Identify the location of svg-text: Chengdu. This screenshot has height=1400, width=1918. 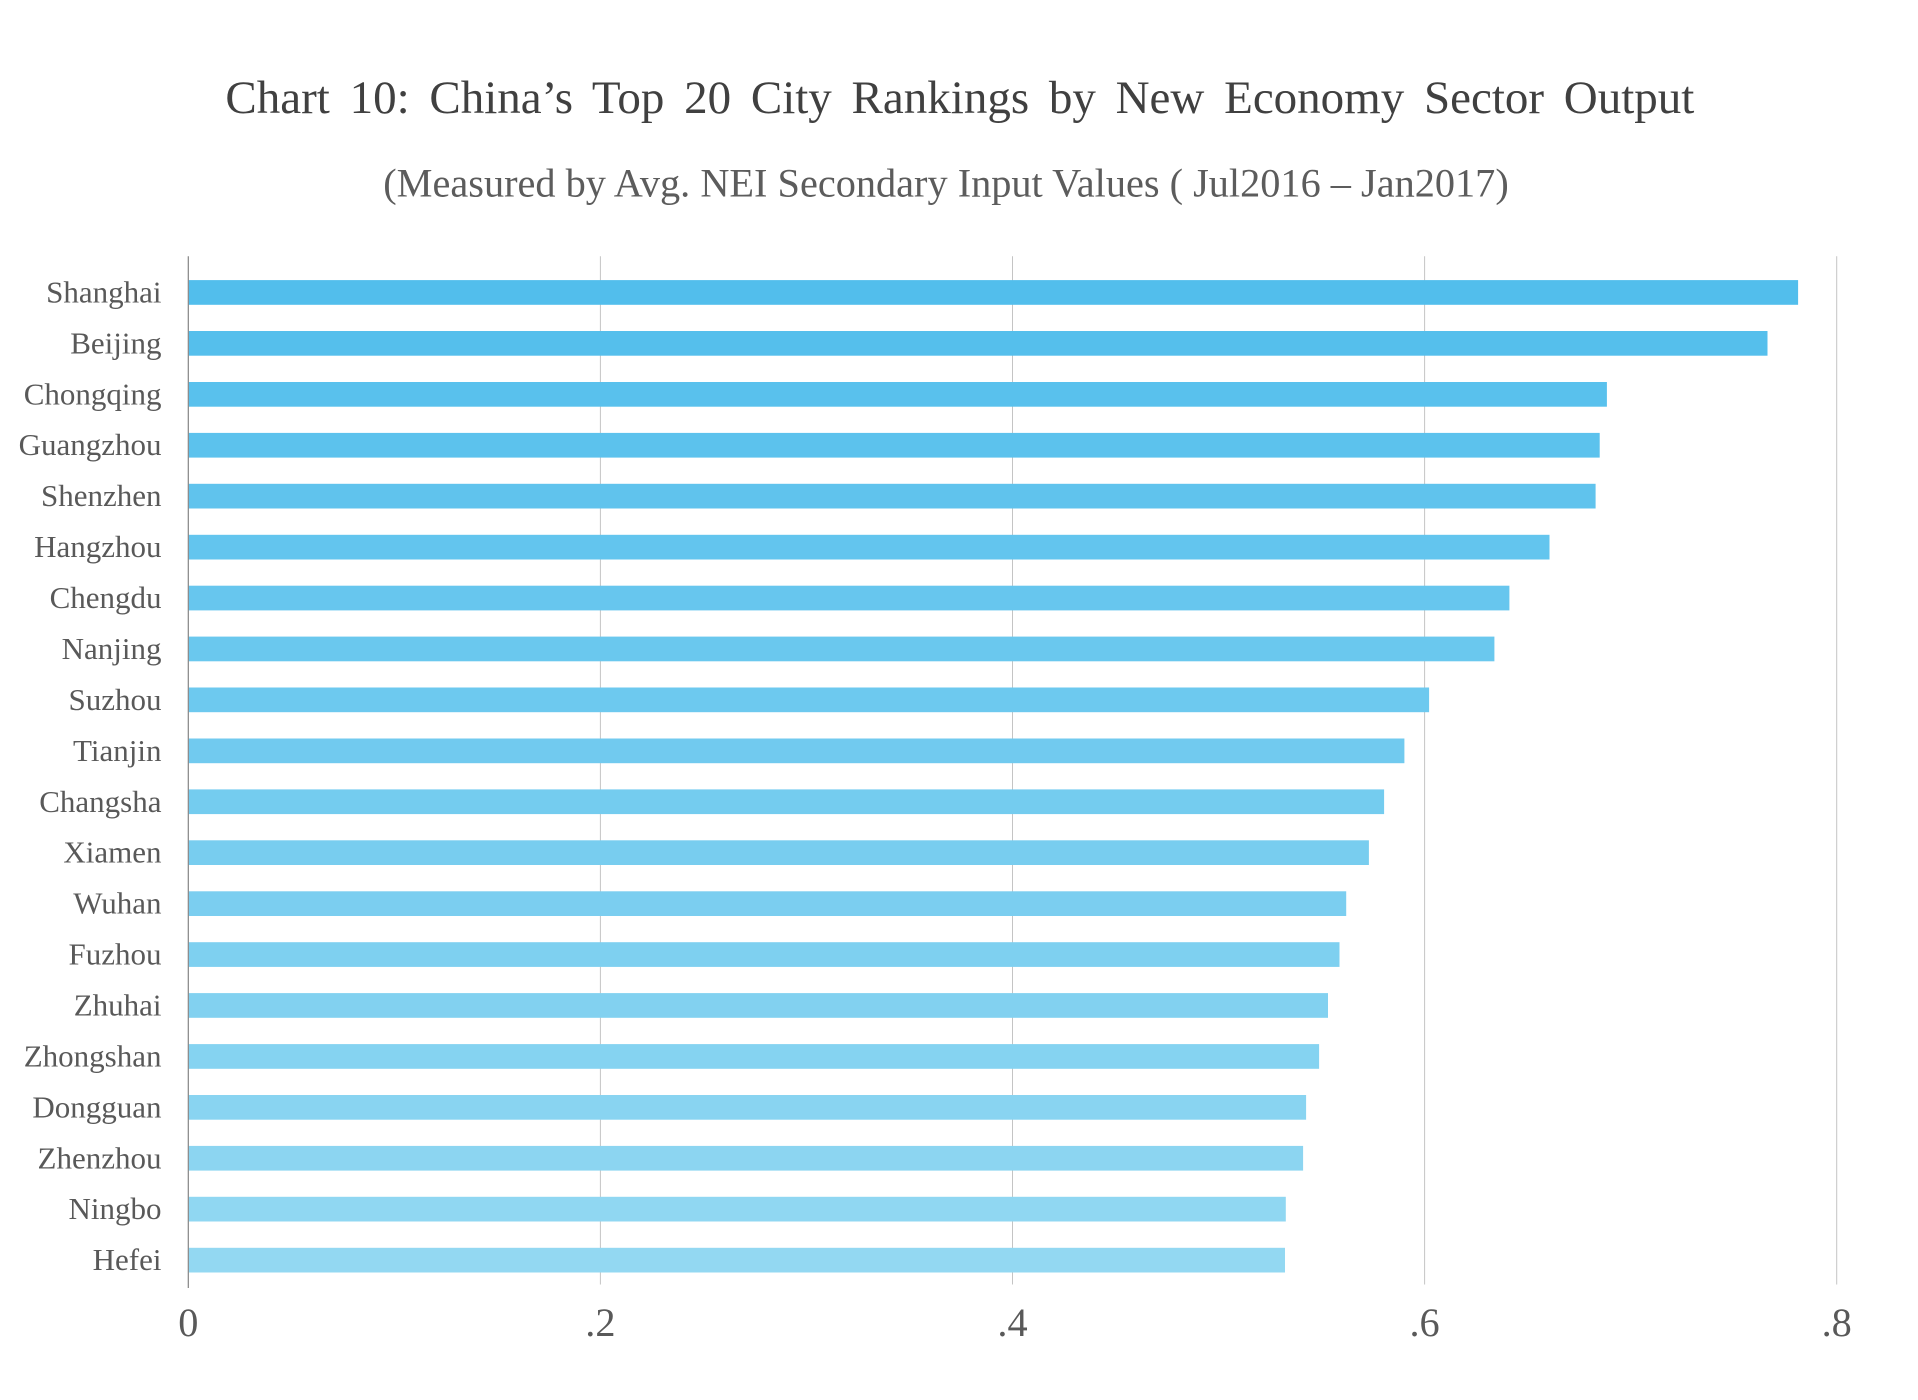
(106, 597).